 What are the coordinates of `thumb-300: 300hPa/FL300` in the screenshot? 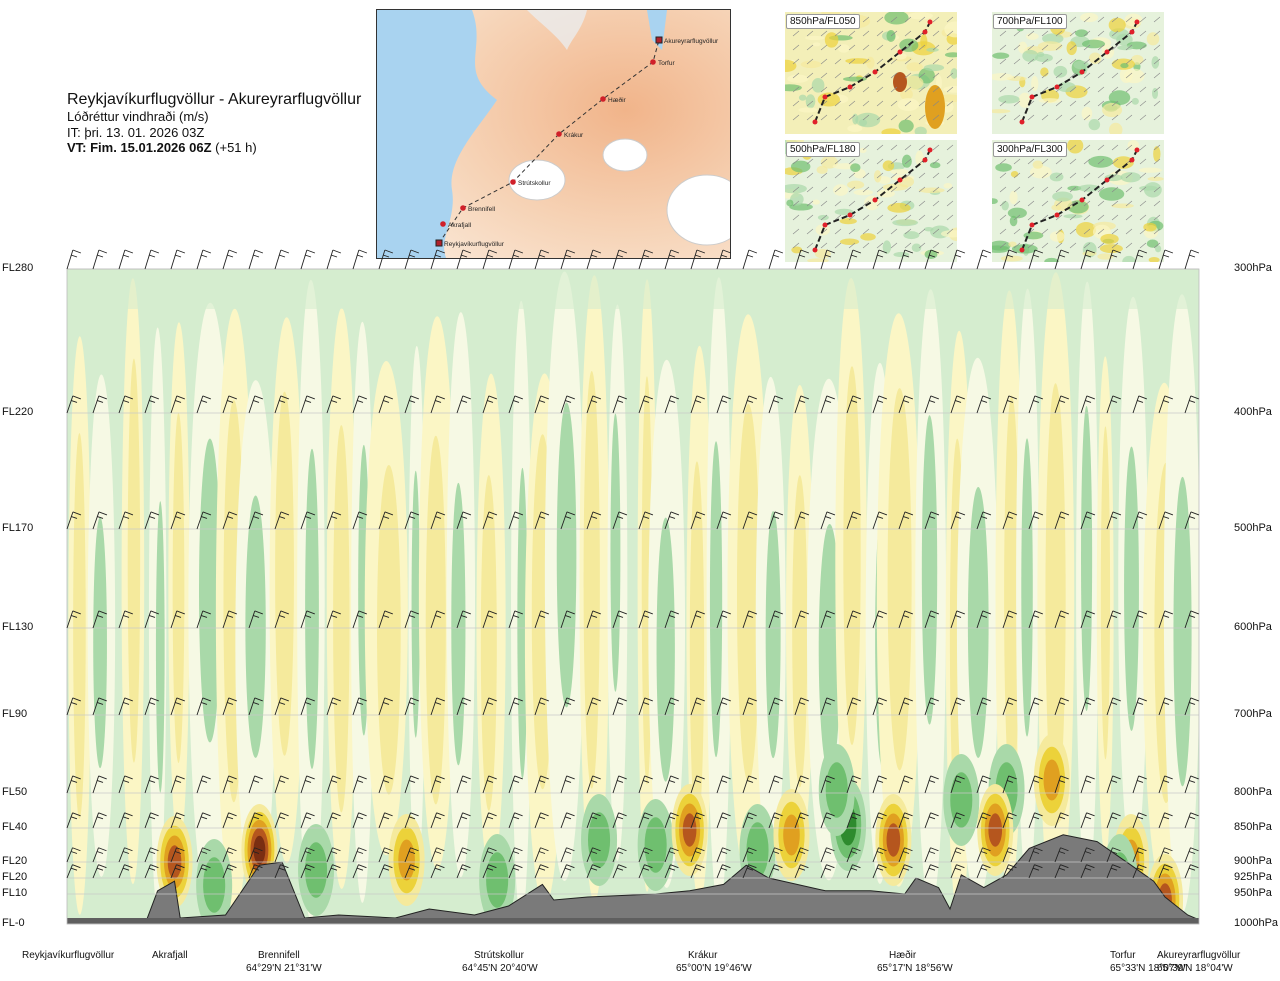 It's located at (1078, 201).